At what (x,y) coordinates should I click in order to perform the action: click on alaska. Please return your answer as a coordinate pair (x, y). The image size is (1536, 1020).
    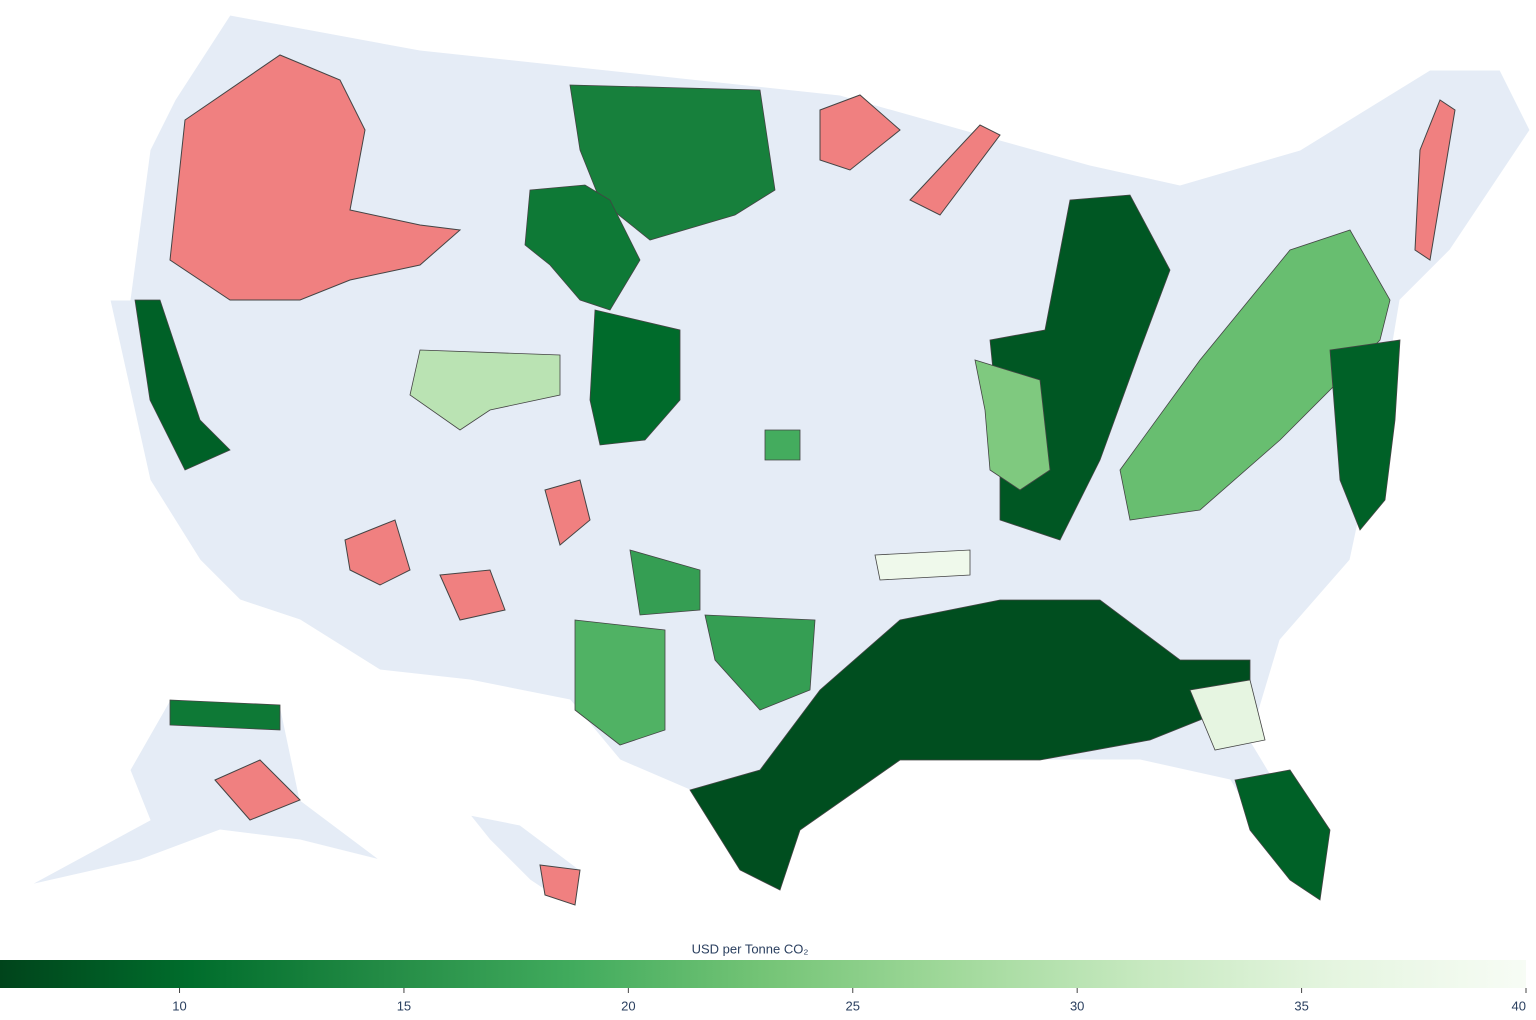
    Looking at the image, I should click on (205, 792).